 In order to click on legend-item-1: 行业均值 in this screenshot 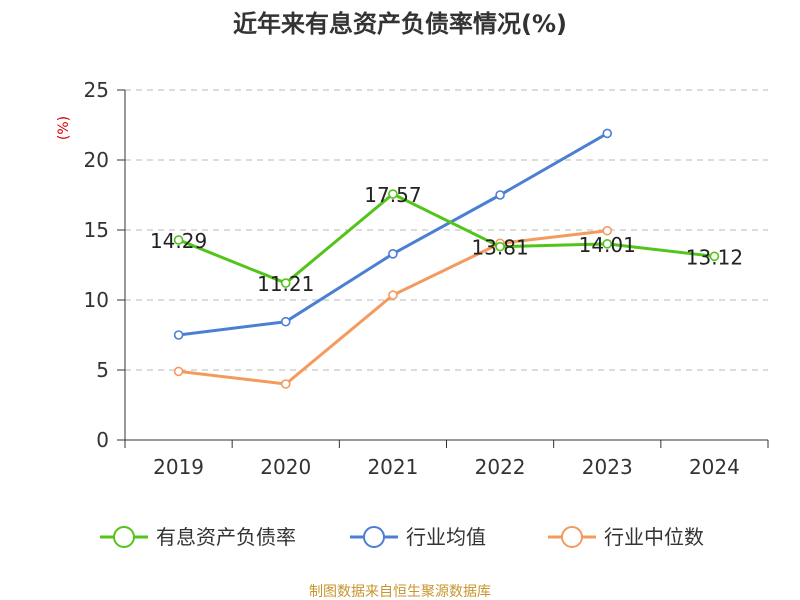, I will do `click(418, 537)`.